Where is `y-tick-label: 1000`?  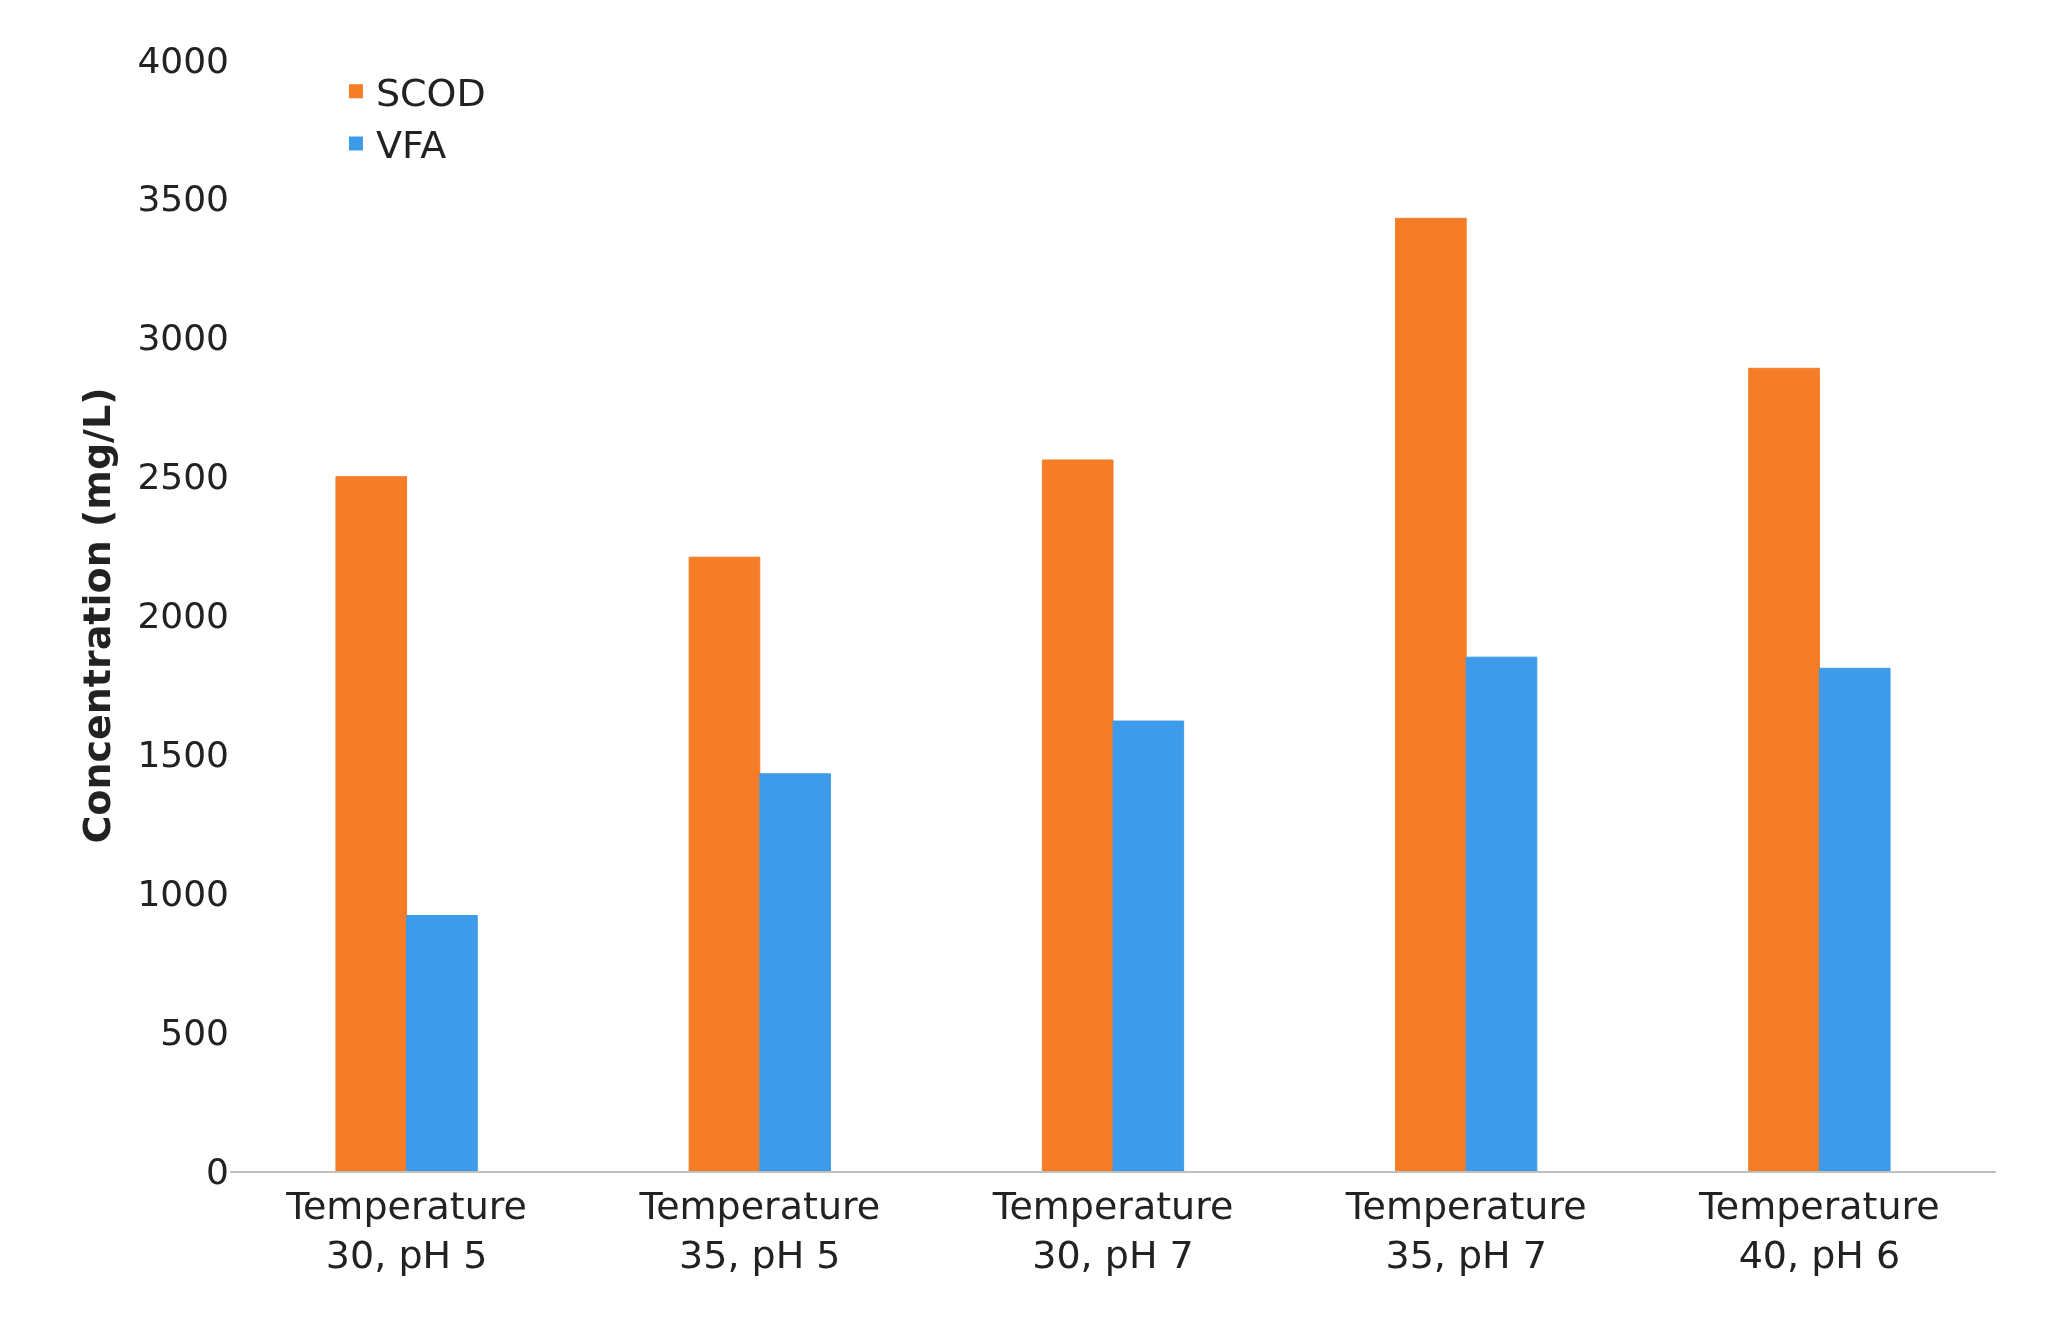
y-tick-label: 1000 is located at coordinates (183, 893).